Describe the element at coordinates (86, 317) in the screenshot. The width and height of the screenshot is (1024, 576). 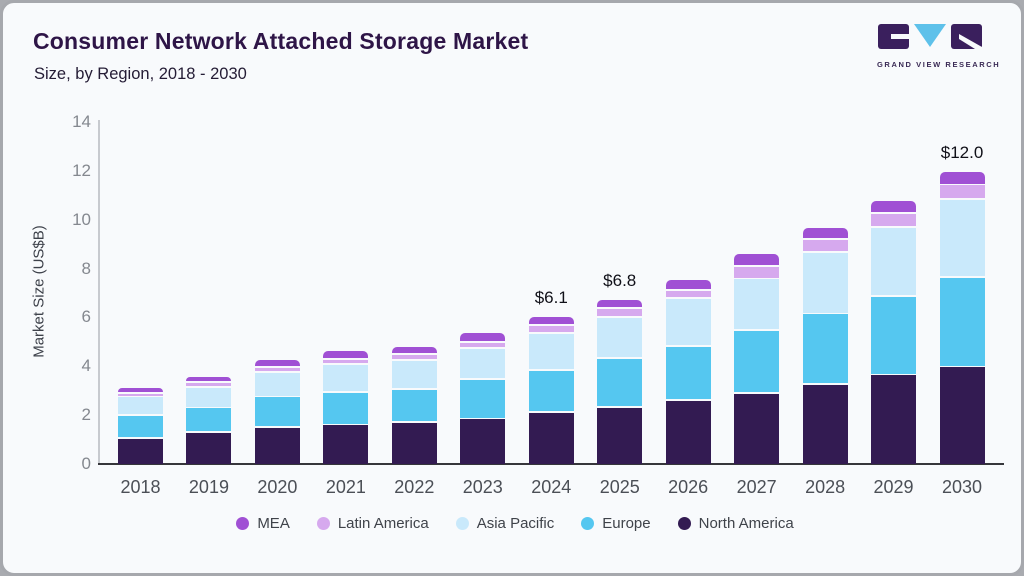
I see `y-tick-label-6: 6` at that location.